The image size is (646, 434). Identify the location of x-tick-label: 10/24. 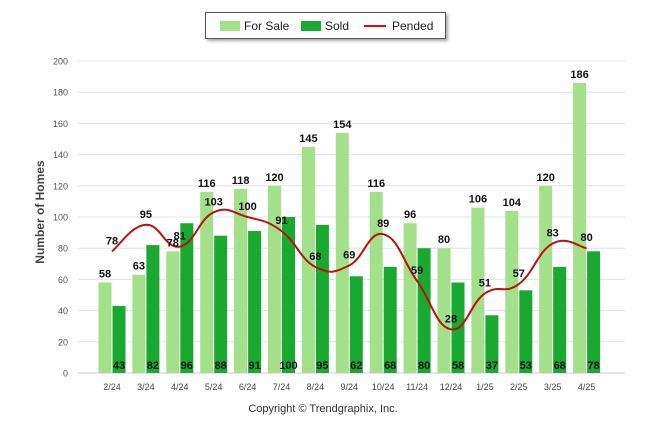
(383, 387).